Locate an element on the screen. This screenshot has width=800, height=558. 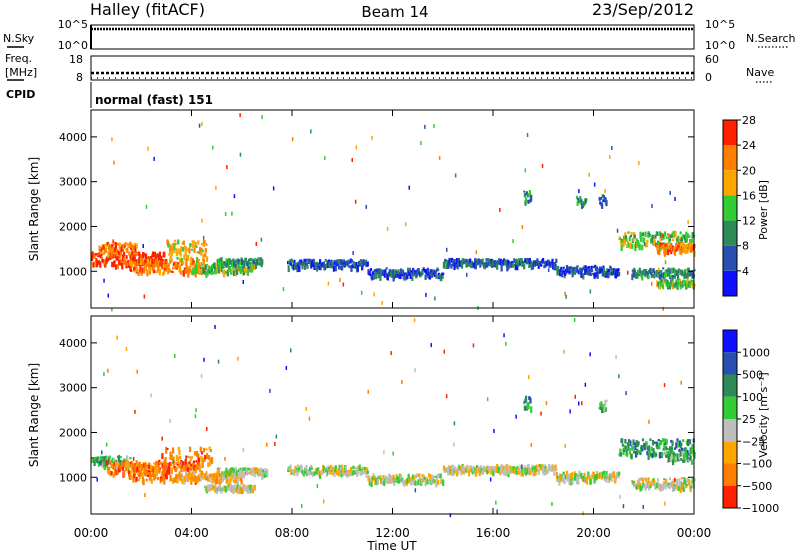
colorbar-segment is located at coordinates (730, 474).